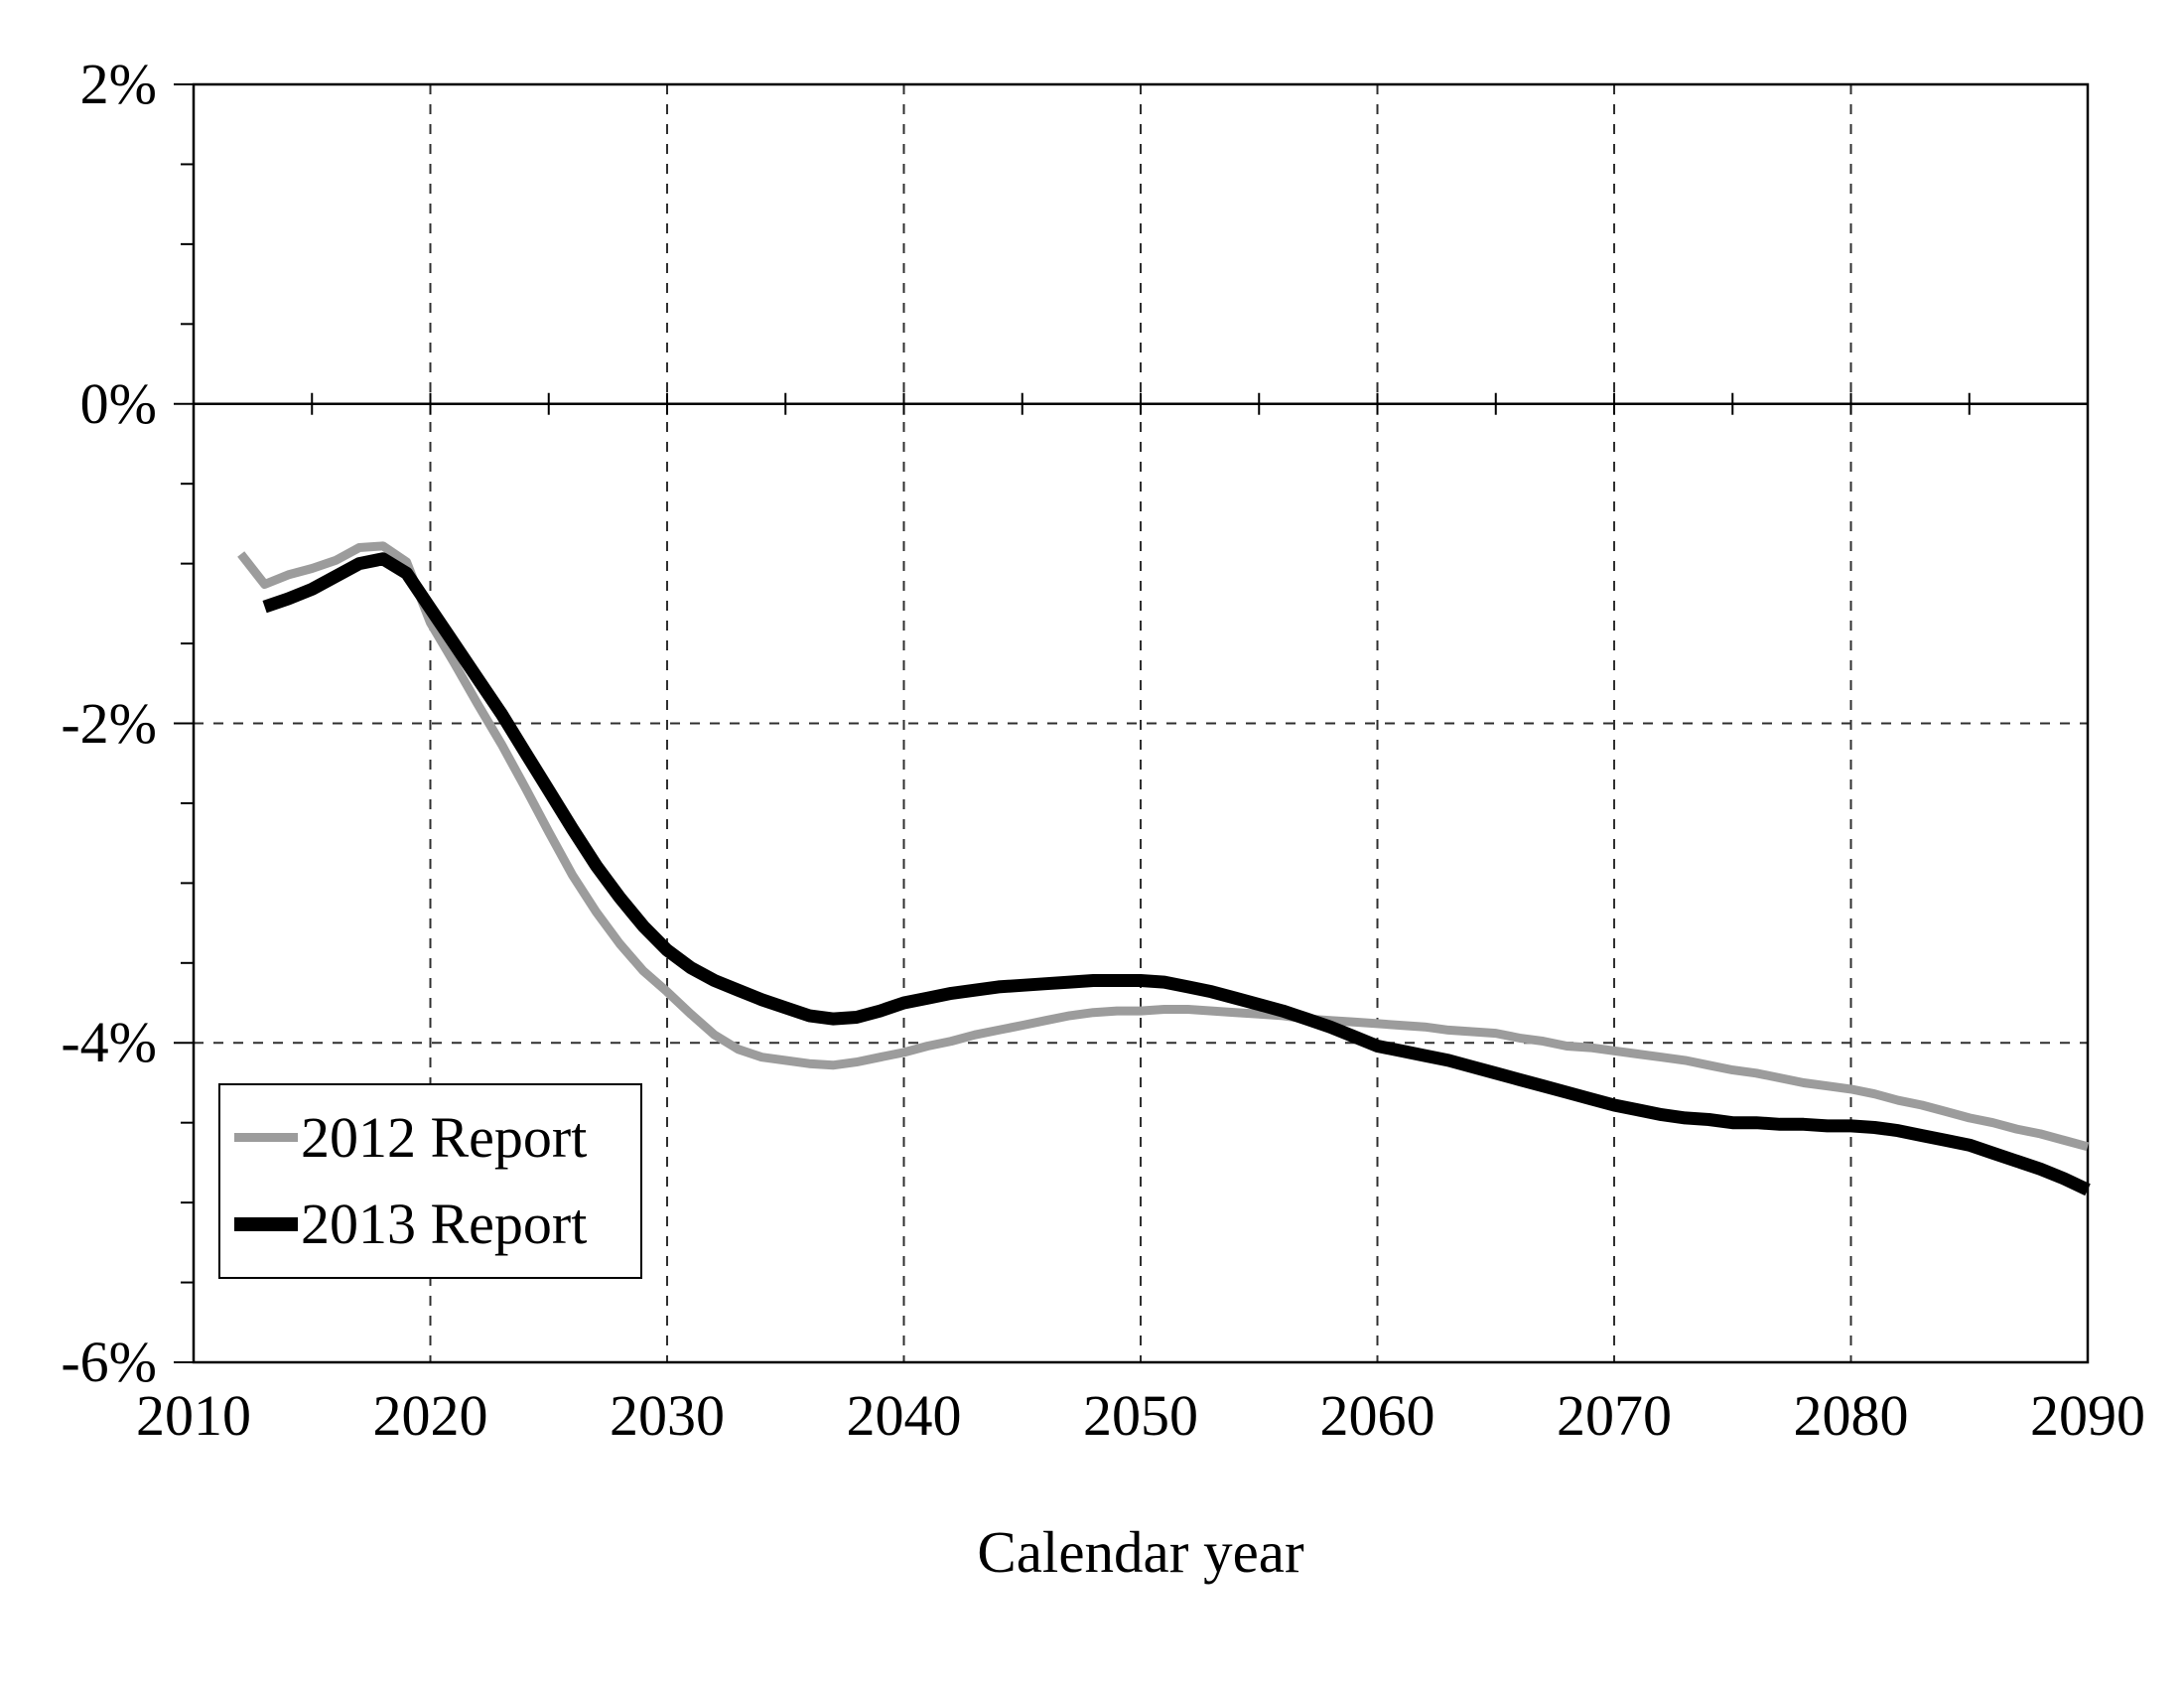 The height and width of the screenshot is (1688, 2184). Describe the element at coordinates (1377, 1415) in the screenshot. I see `x-tick-label-2060: 2060` at that location.